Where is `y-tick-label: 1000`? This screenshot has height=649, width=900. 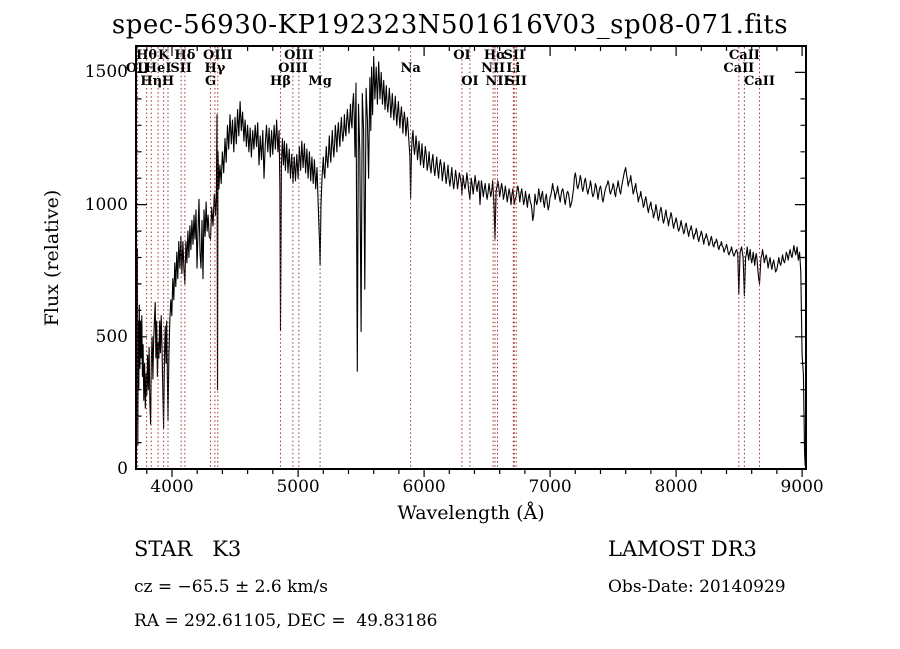 y-tick-label: 1000 is located at coordinates (106, 204).